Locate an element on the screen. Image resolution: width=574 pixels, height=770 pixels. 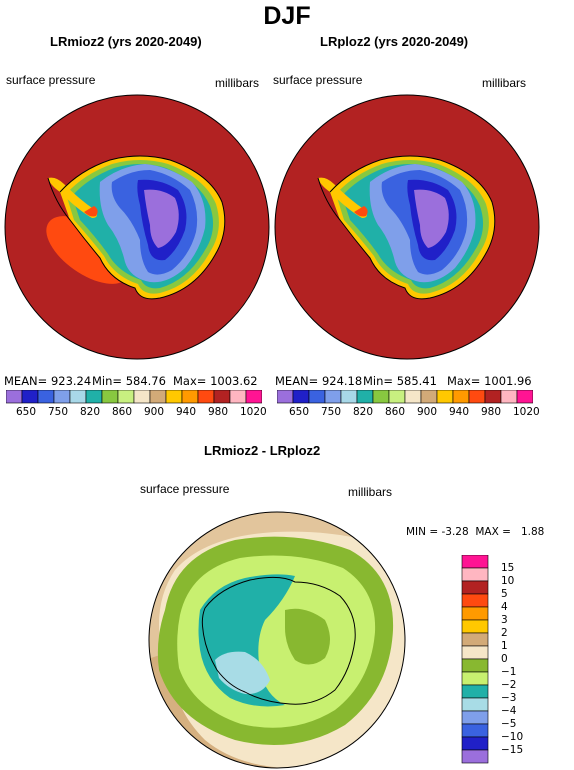
colorbar-tick-label: 3 is located at coordinates (504, 620).